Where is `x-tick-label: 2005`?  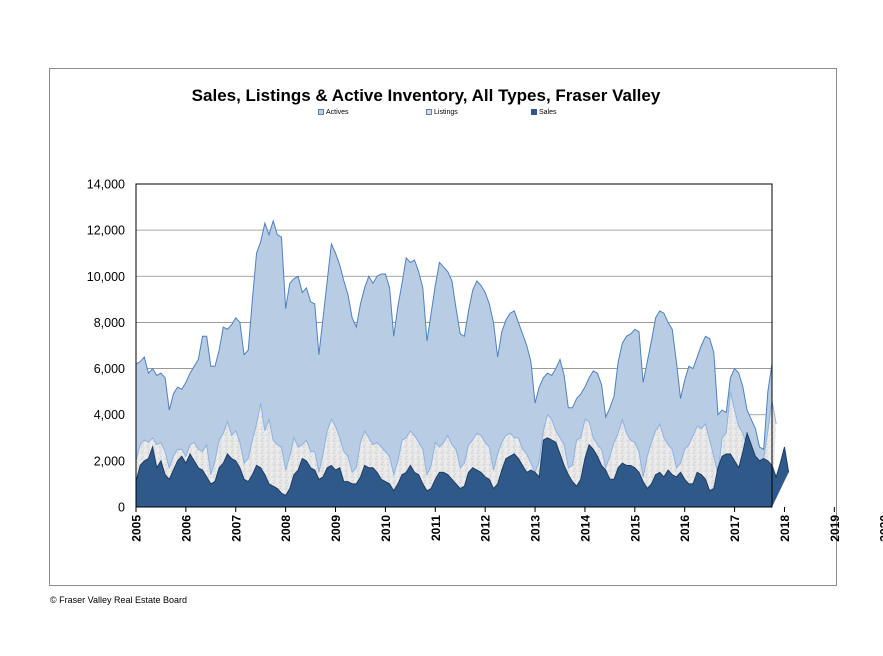 x-tick-label: 2005 is located at coordinates (137, 528).